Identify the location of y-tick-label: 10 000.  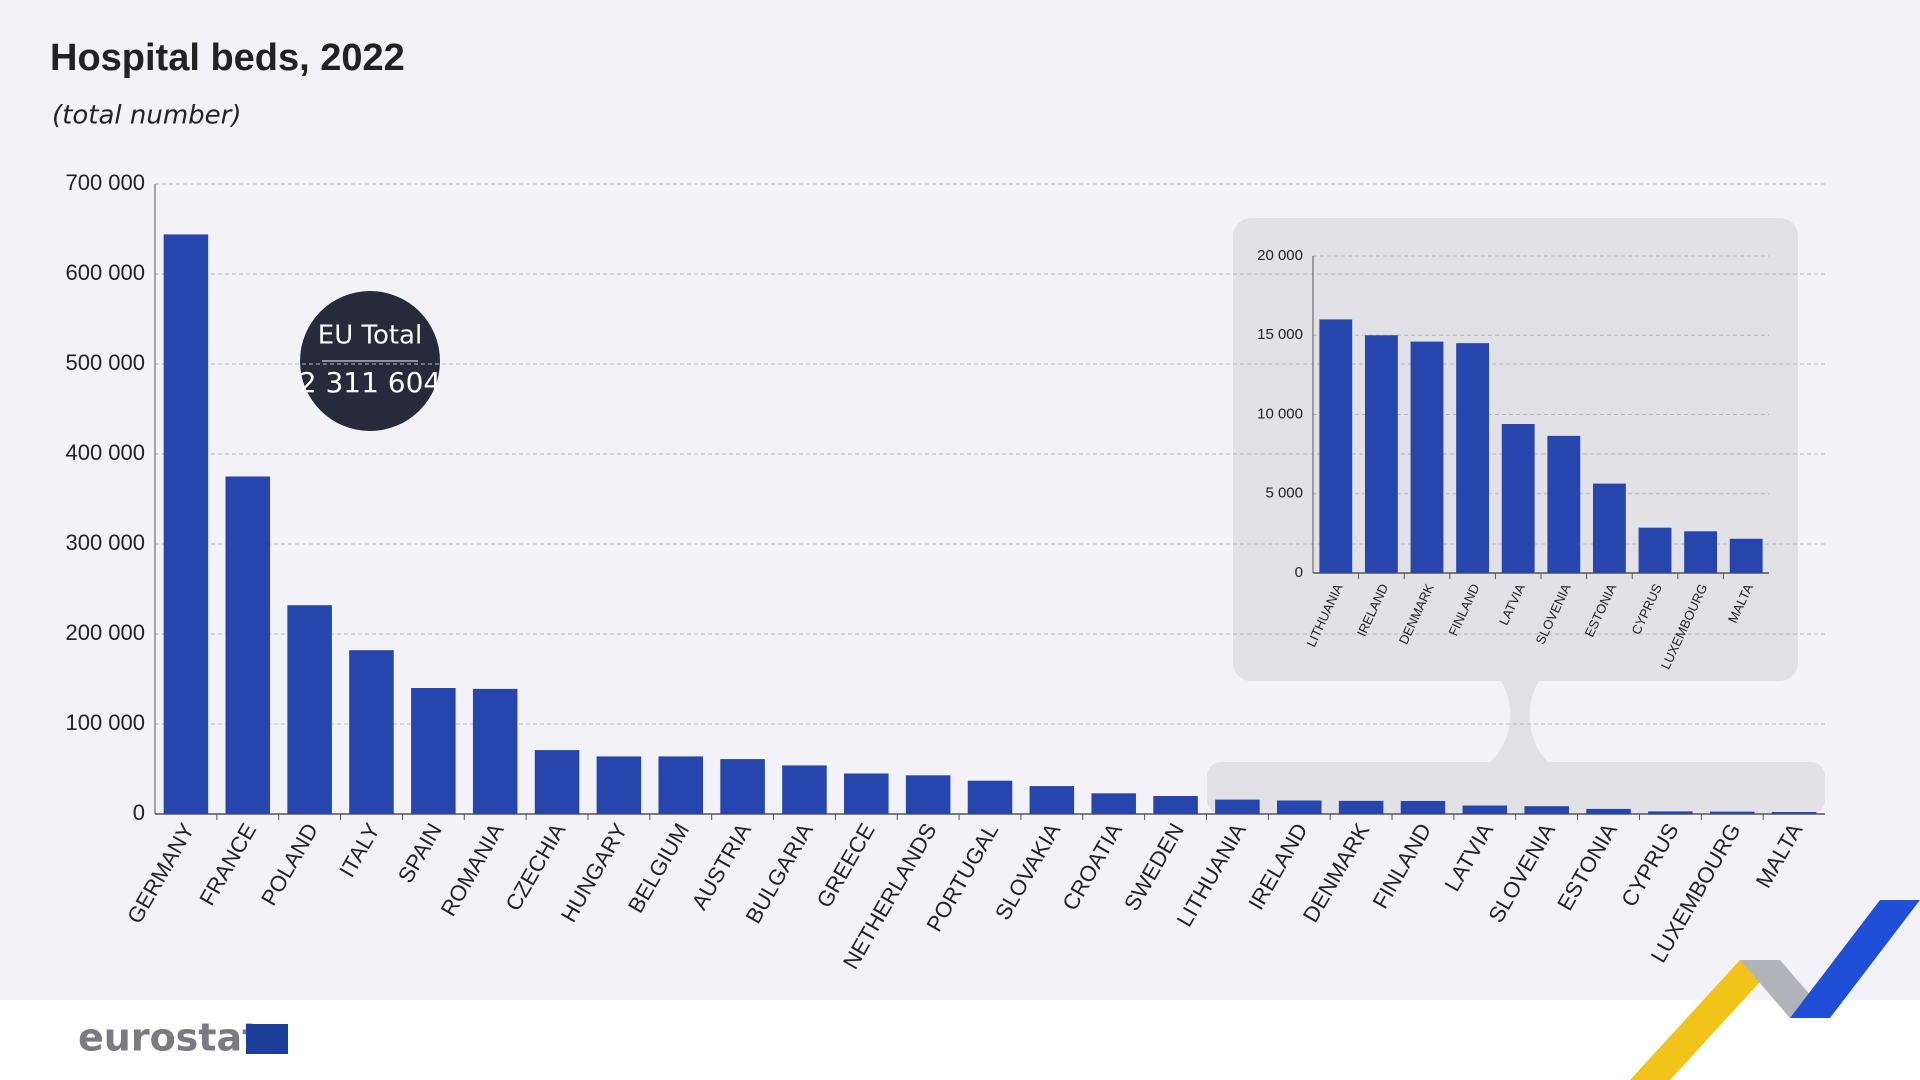
(1280, 413).